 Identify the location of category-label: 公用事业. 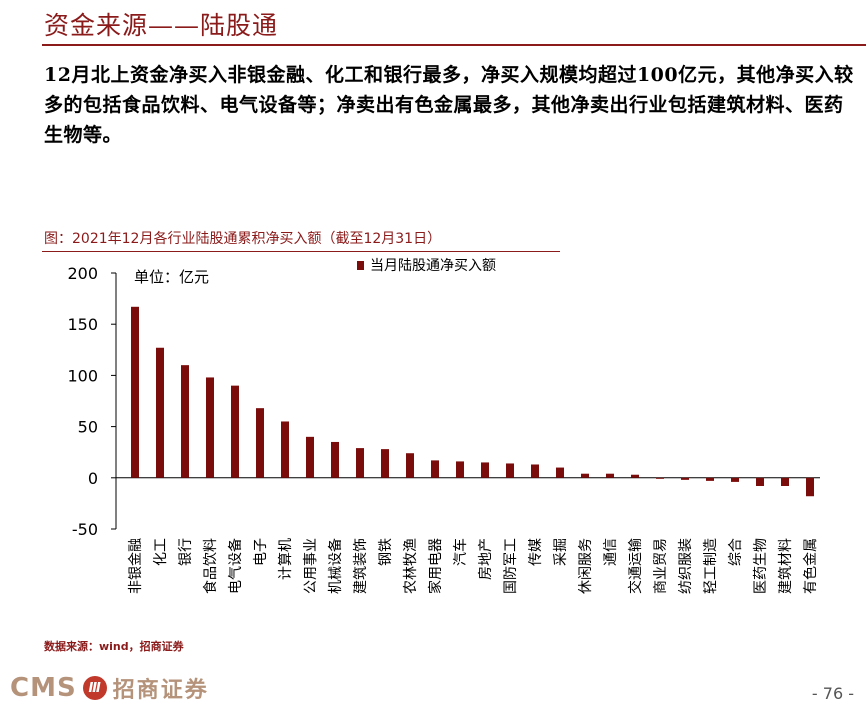
(311, 566).